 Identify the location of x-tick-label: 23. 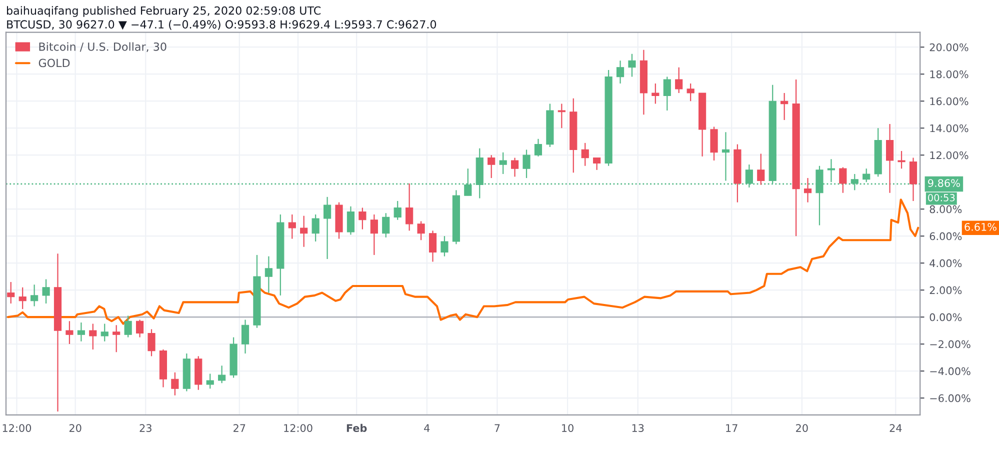
(146, 428).